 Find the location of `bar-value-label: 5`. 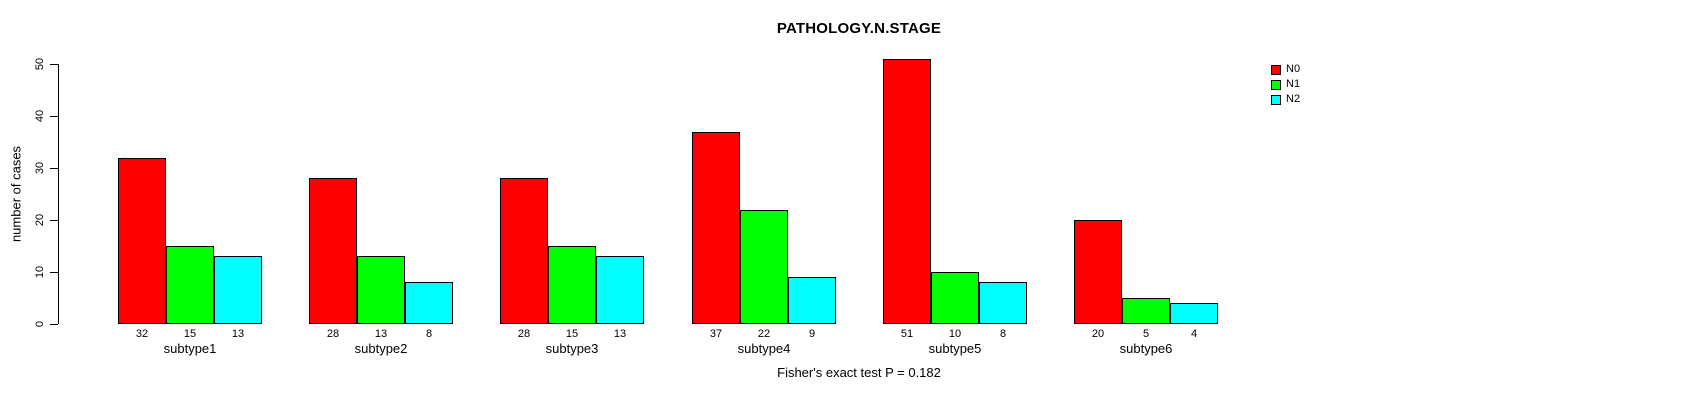

bar-value-label: 5 is located at coordinates (1146, 334).